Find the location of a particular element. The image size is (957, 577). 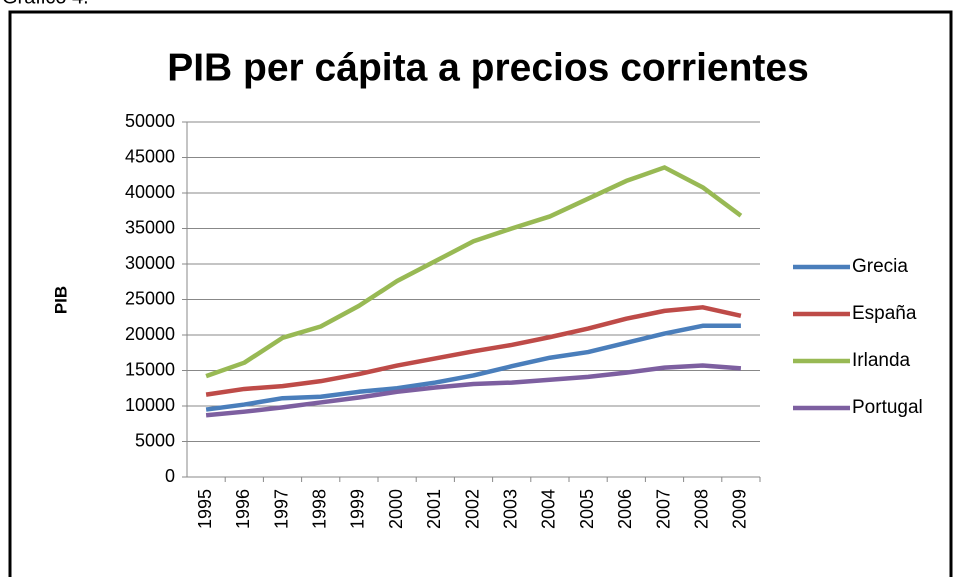

y-tick-label: 30000 is located at coordinates (150, 263).